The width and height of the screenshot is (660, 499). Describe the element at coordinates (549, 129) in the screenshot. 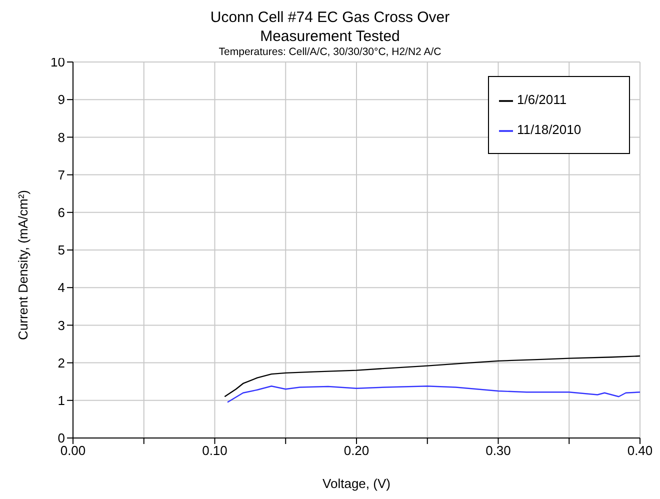

I see `legend-label: 11/18/2010` at that location.